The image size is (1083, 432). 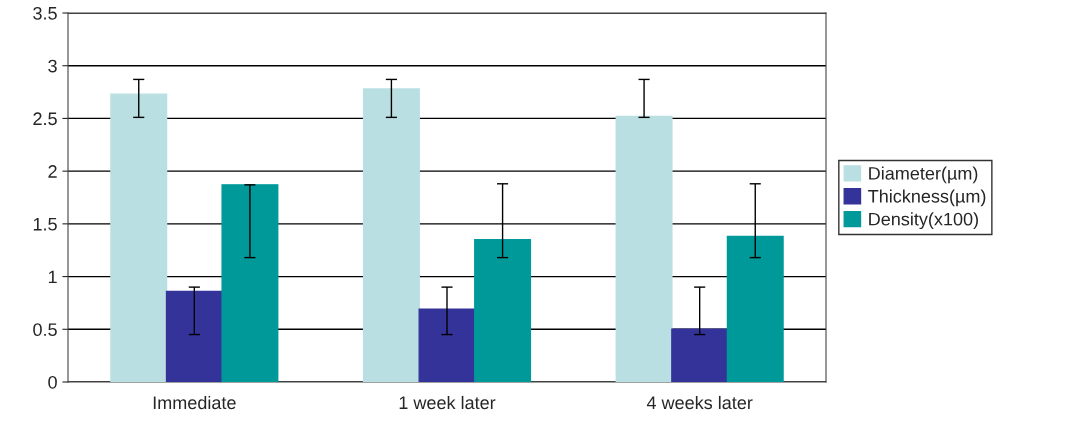 I want to click on y-tick-label: 0.5, so click(x=45, y=330).